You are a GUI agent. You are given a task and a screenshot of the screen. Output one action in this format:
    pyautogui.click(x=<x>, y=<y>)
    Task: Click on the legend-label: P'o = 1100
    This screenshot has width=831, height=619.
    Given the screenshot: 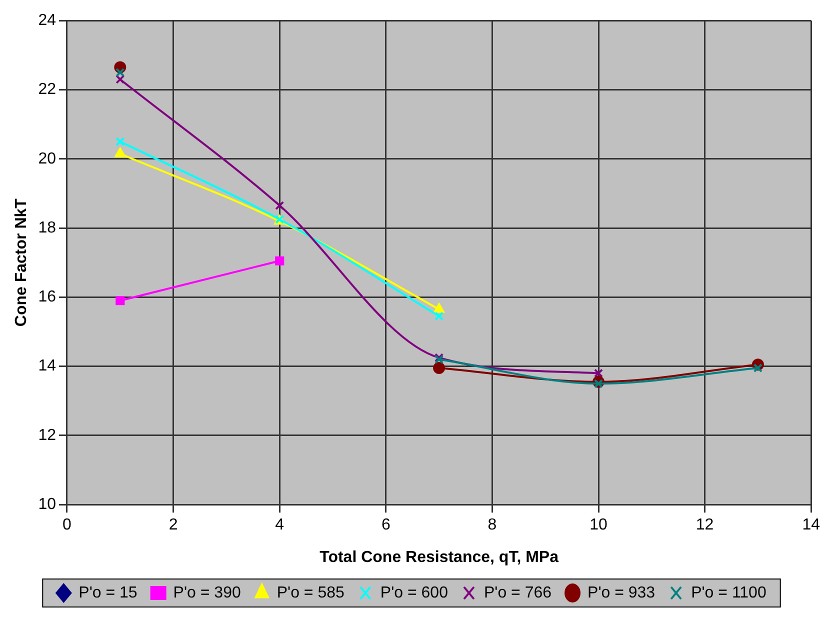 What is the action you would take?
    pyautogui.click(x=728, y=593)
    